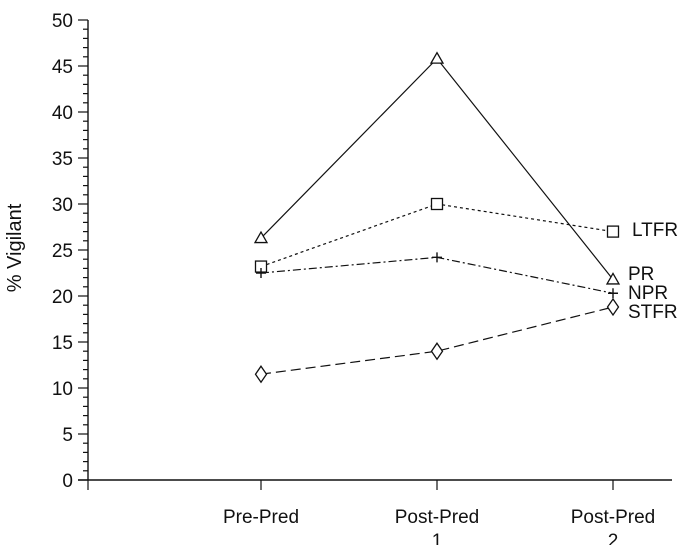  I want to click on series-line-npr, so click(437, 275).